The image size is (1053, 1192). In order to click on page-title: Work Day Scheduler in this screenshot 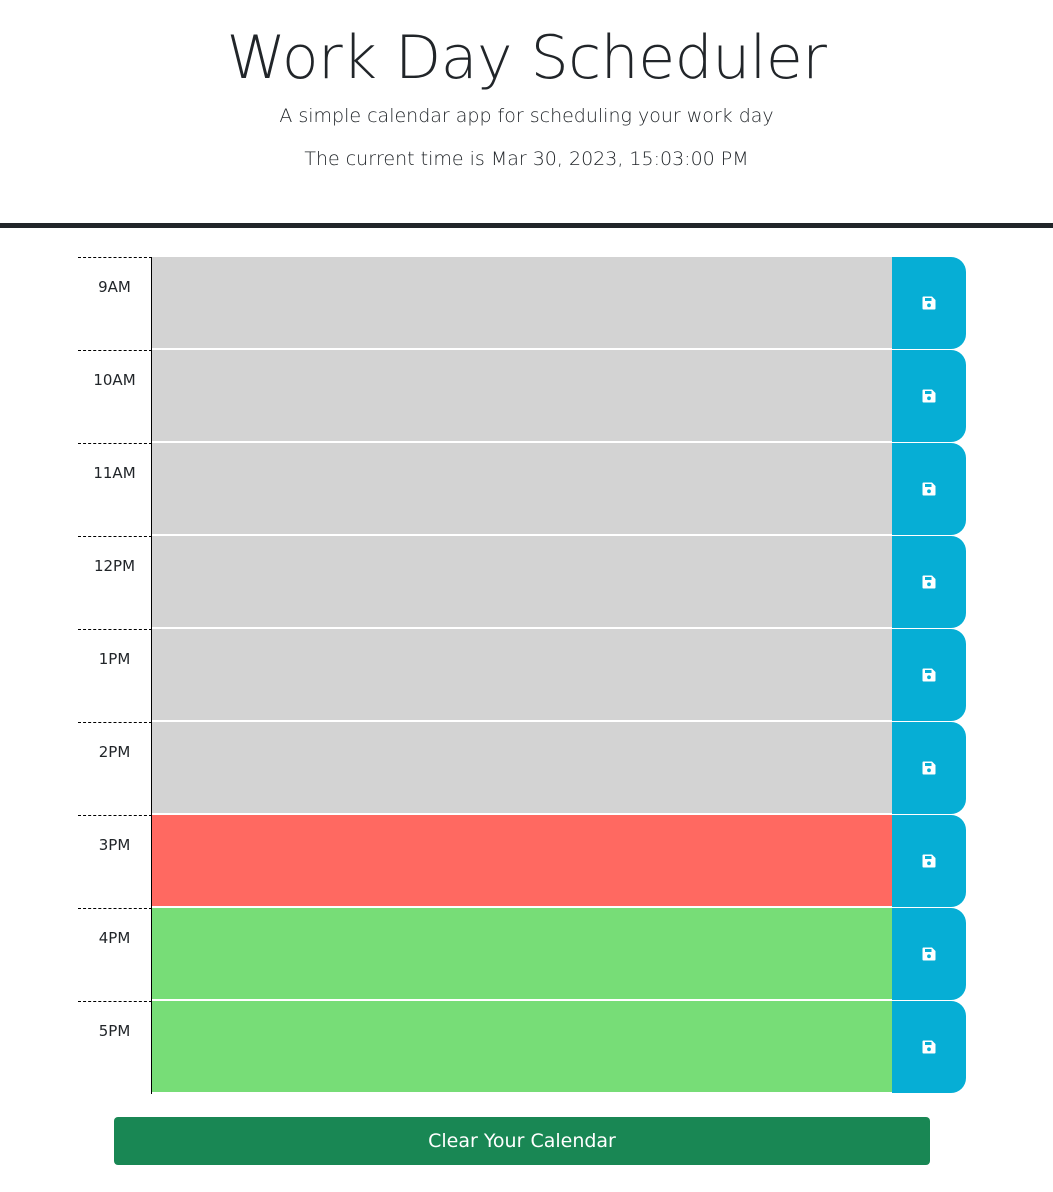, I will do `click(526, 58)`.